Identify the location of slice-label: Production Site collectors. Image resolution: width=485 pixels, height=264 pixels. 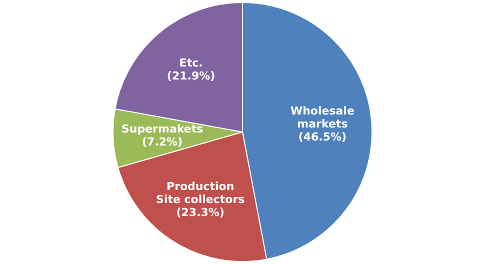
(201, 193).